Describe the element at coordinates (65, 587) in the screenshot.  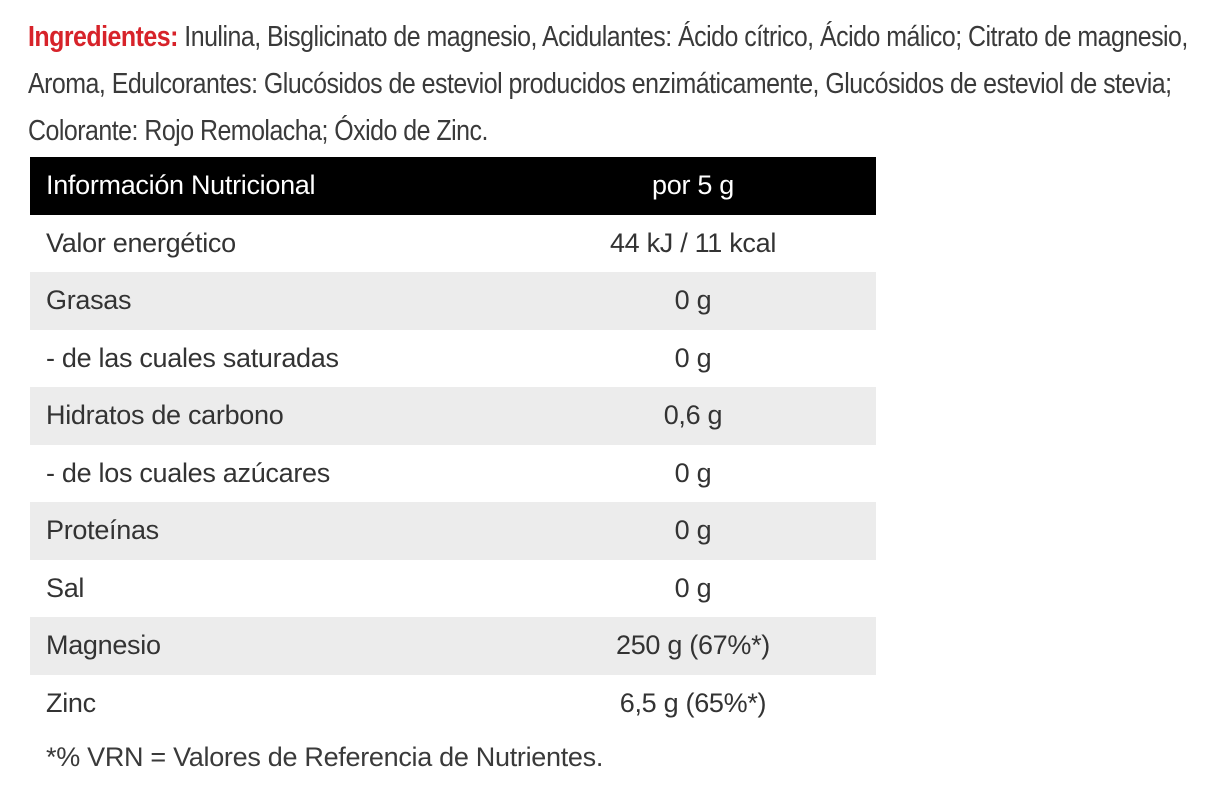
I see `row-name: Sal` at that location.